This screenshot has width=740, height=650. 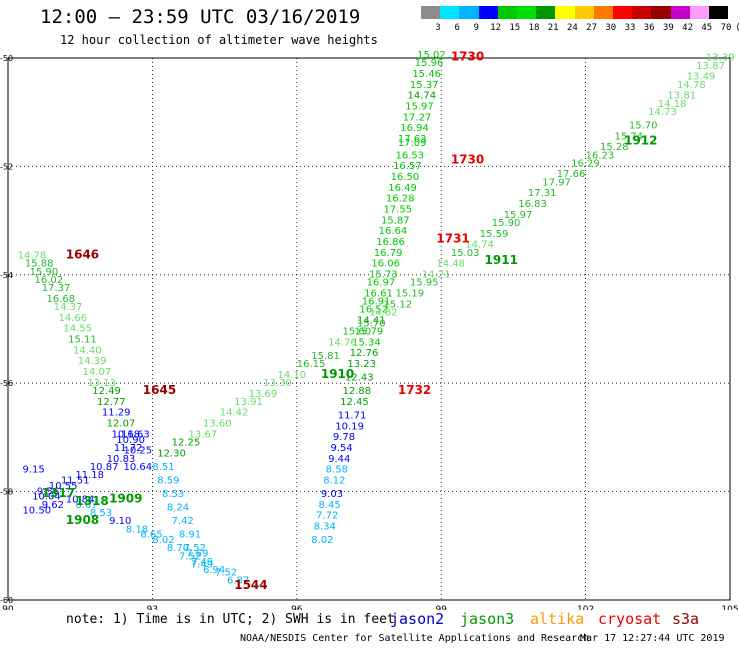 What do you see at coordinates (73, 318) in the screenshot?
I see `wave-height-label: 14.66` at bounding box center [73, 318].